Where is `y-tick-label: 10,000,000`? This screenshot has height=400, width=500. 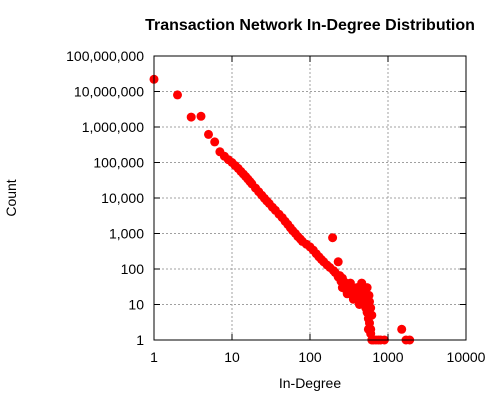
y-tick-label: 10,000,000 is located at coordinates (109, 92).